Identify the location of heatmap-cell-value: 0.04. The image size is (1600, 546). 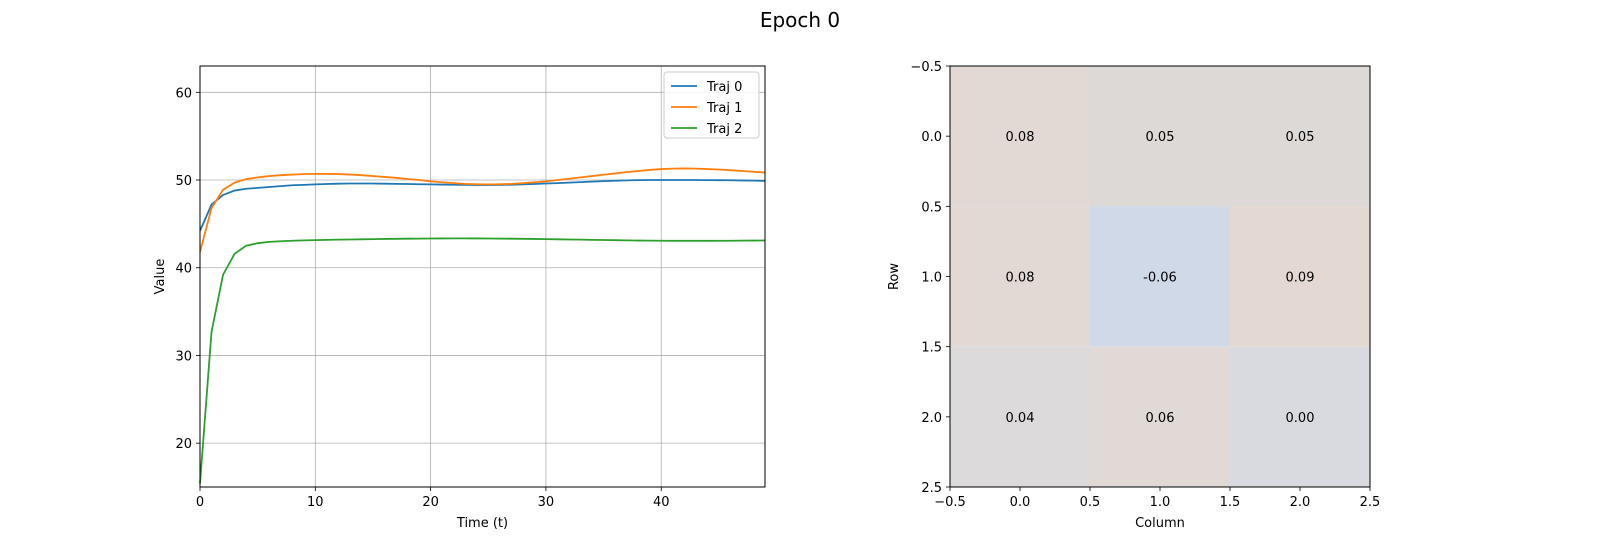
(1020, 418).